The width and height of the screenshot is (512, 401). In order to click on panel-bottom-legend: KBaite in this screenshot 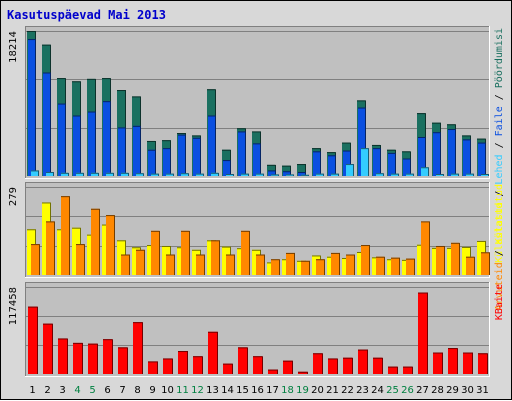, I will do `click(499, 302)`.